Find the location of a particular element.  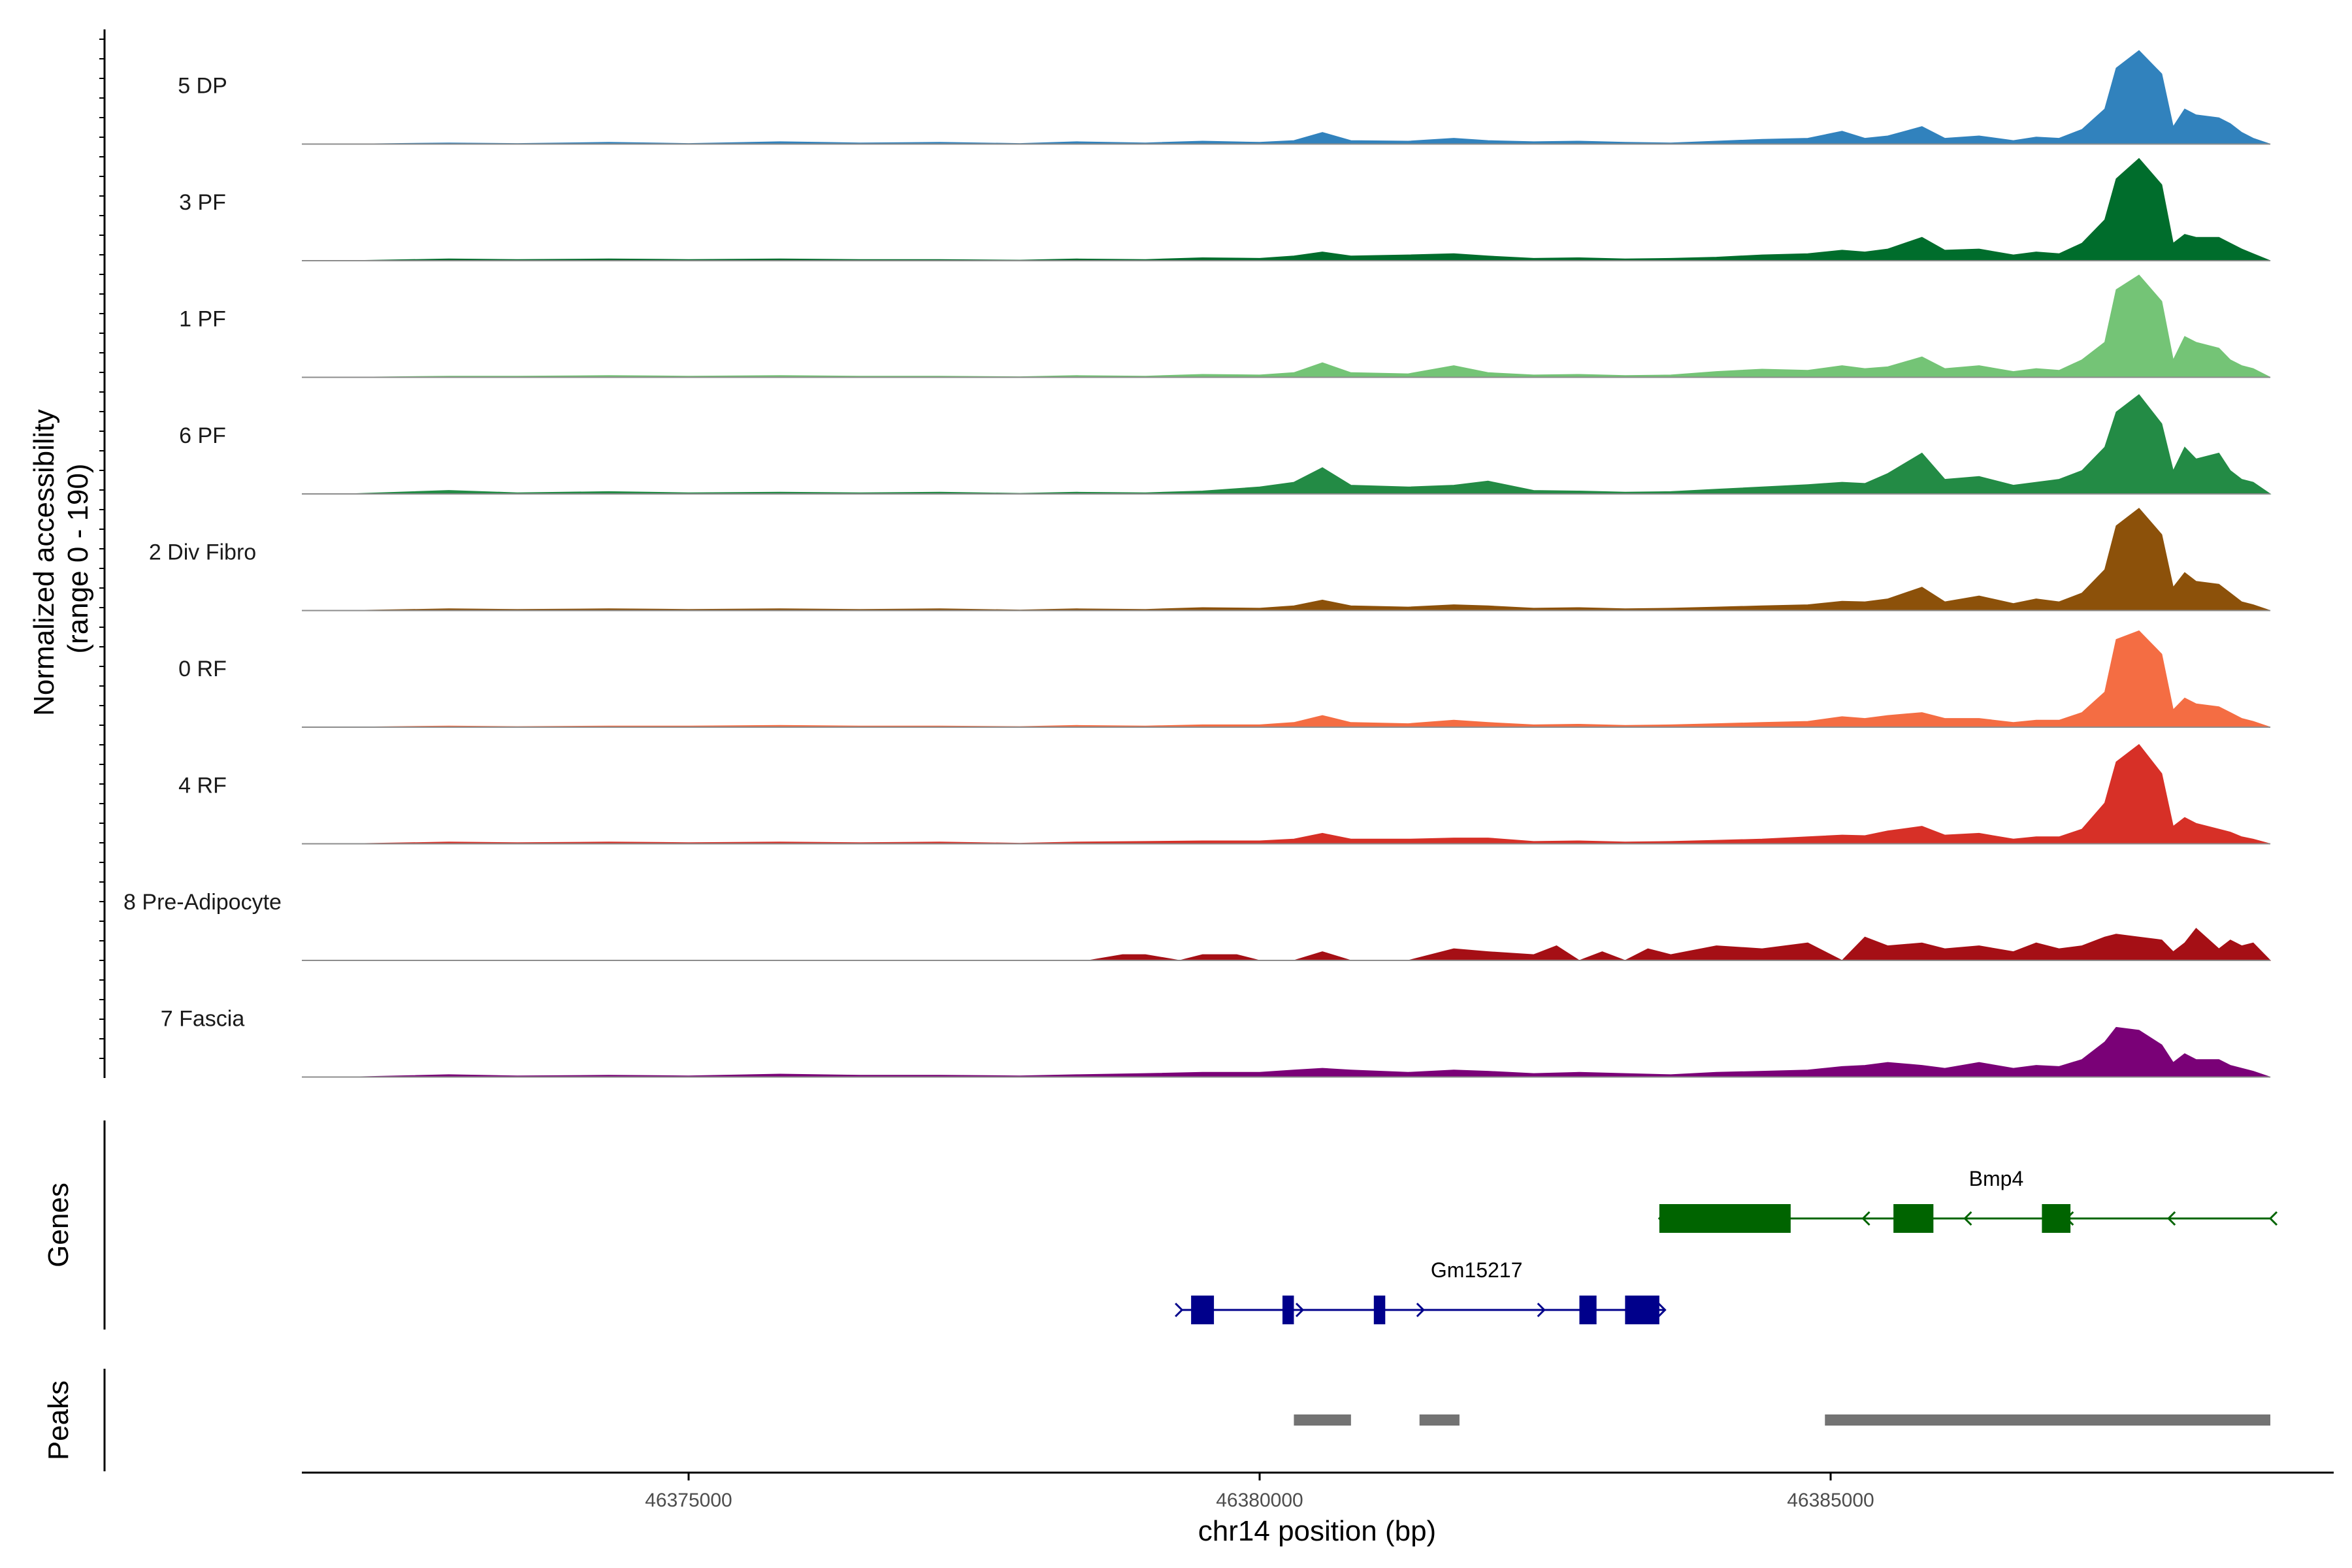

track-label: 7 Fascia is located at coordinates (203, 1019).